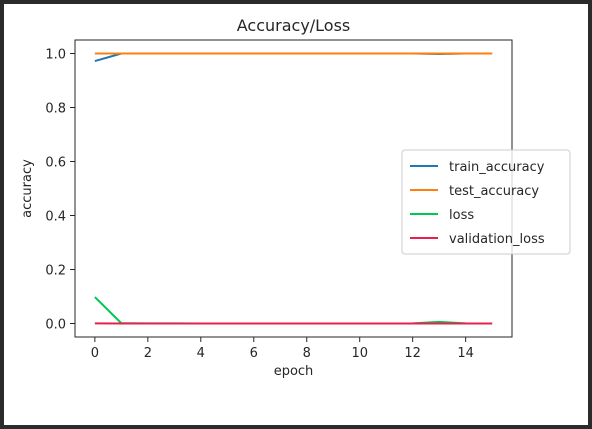 This screenshot has height=429, width=592. Describe the element at coordinates (294, 371) in the screenshot. I see `x-axis-label: epoch` at that location.